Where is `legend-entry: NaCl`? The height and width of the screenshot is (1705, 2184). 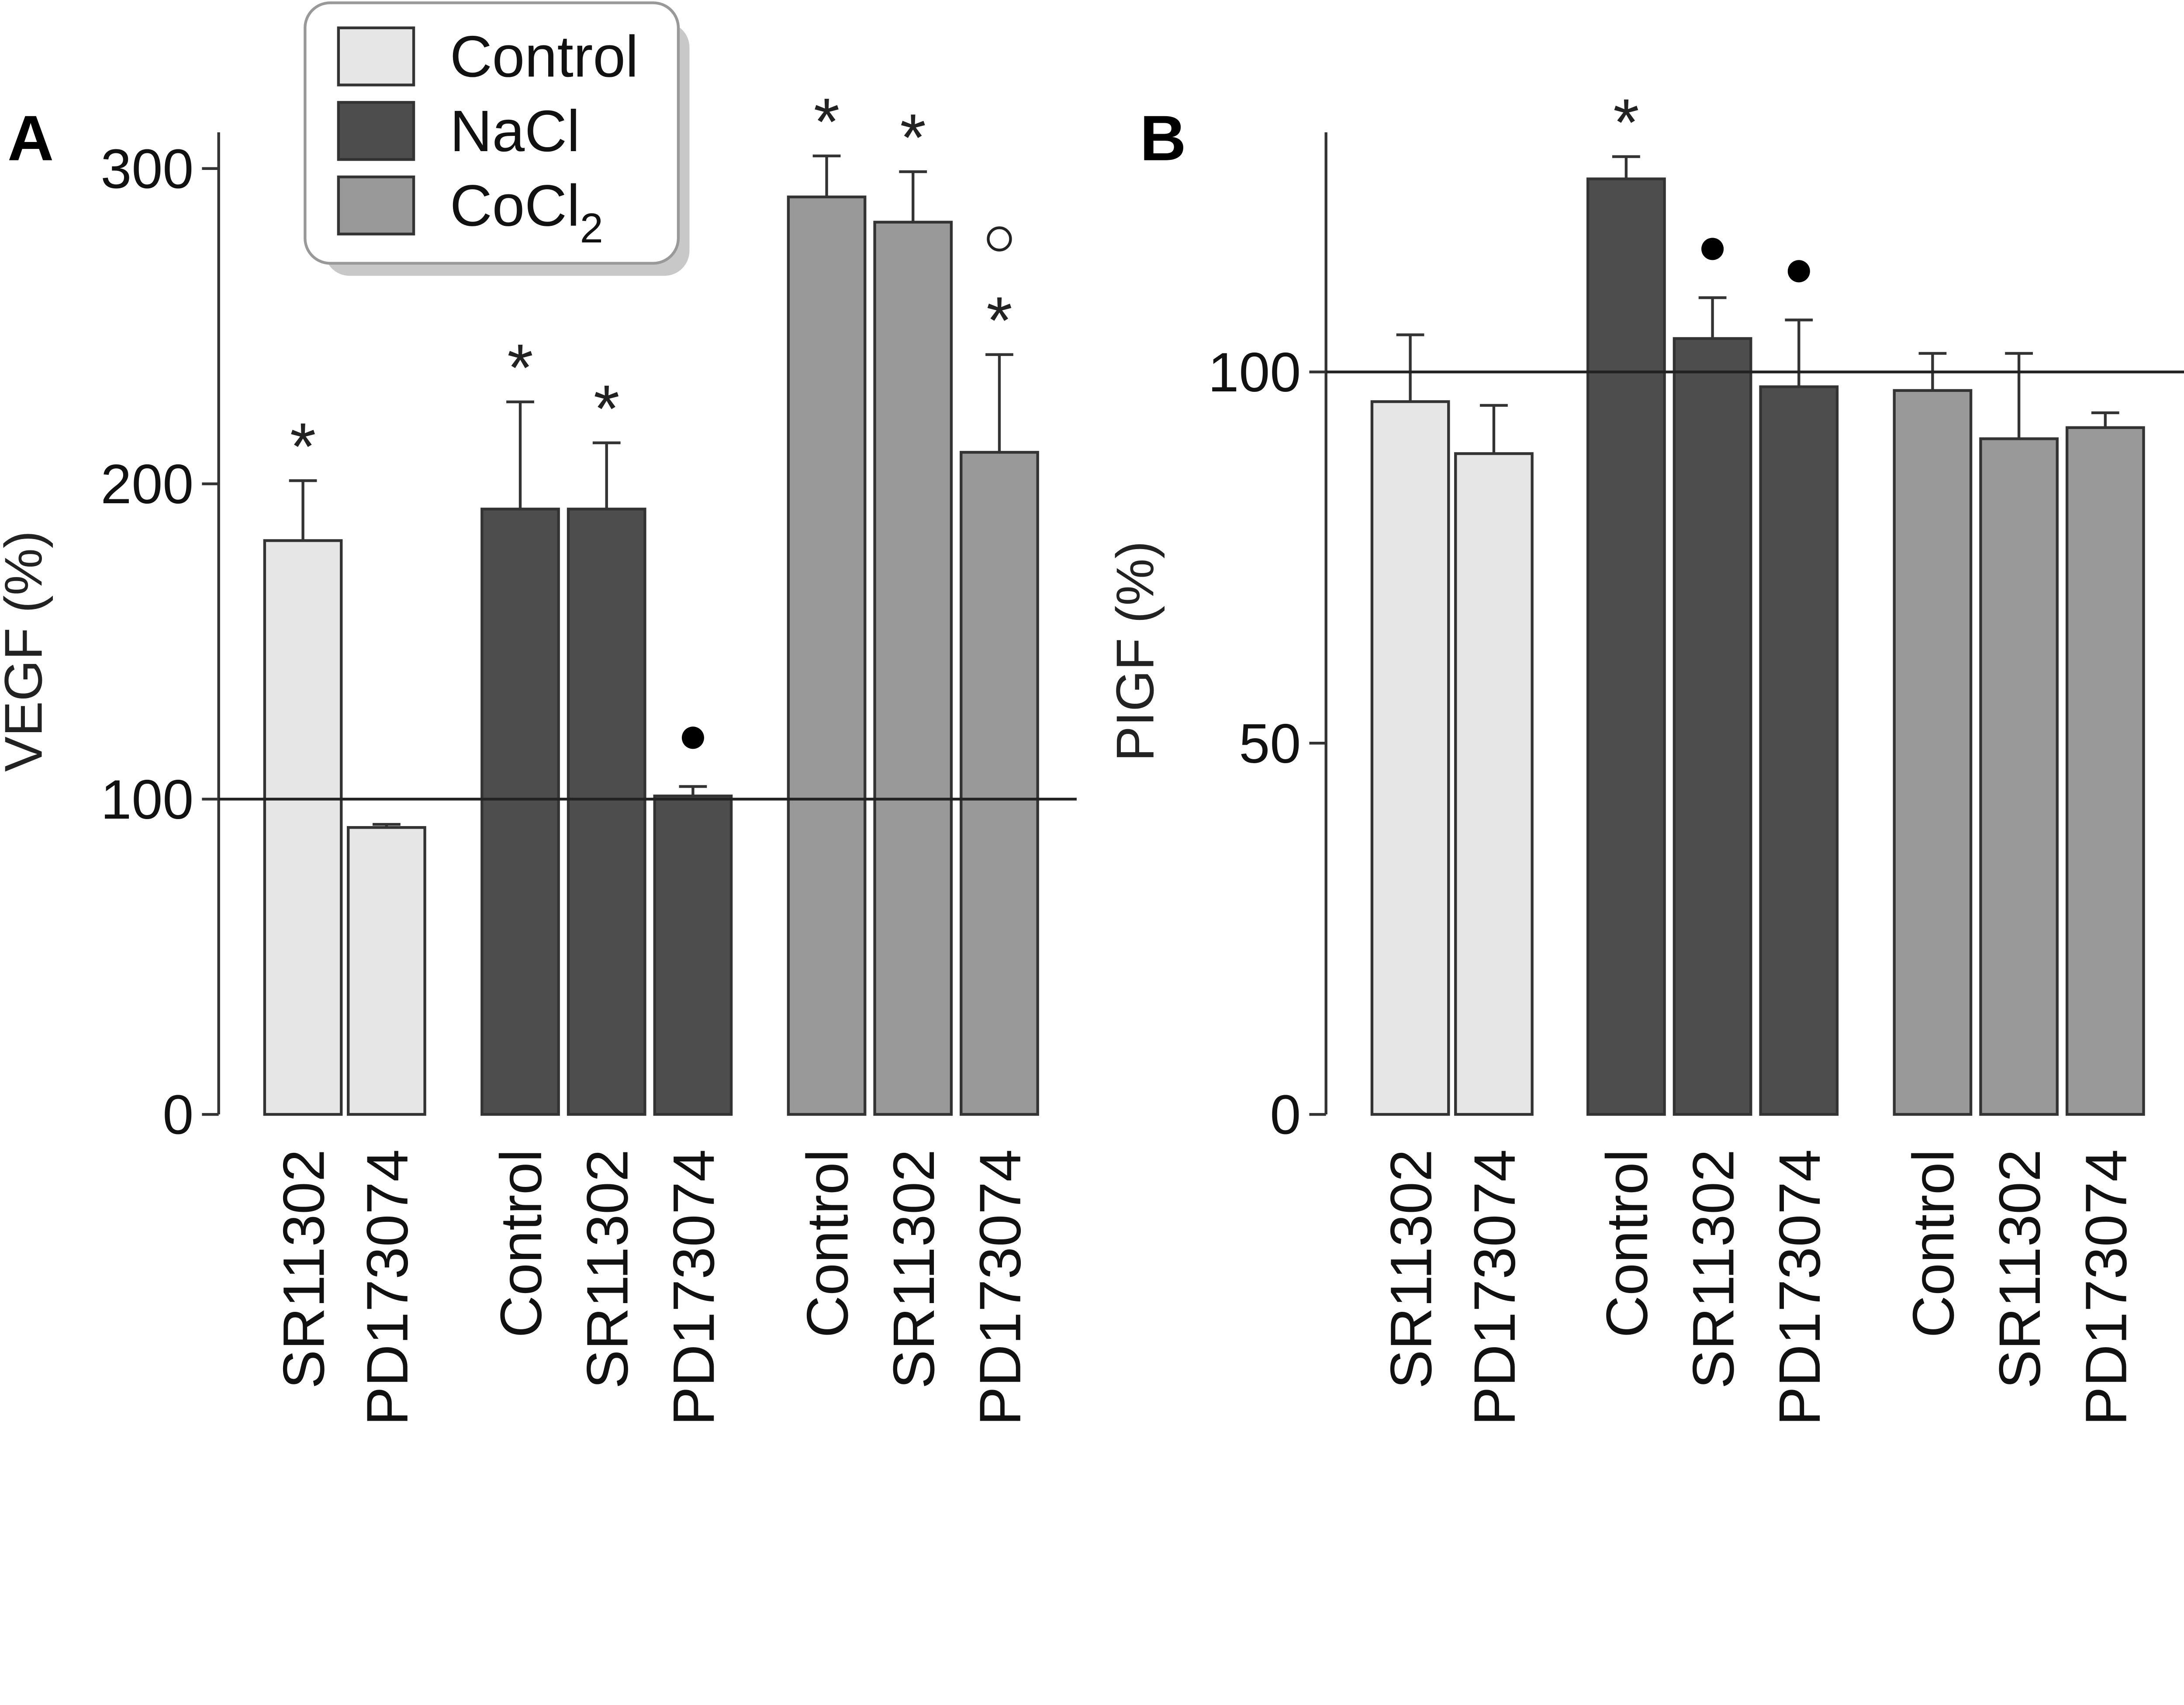
legend-entry: NaCl is located at coordinates (515, 131).